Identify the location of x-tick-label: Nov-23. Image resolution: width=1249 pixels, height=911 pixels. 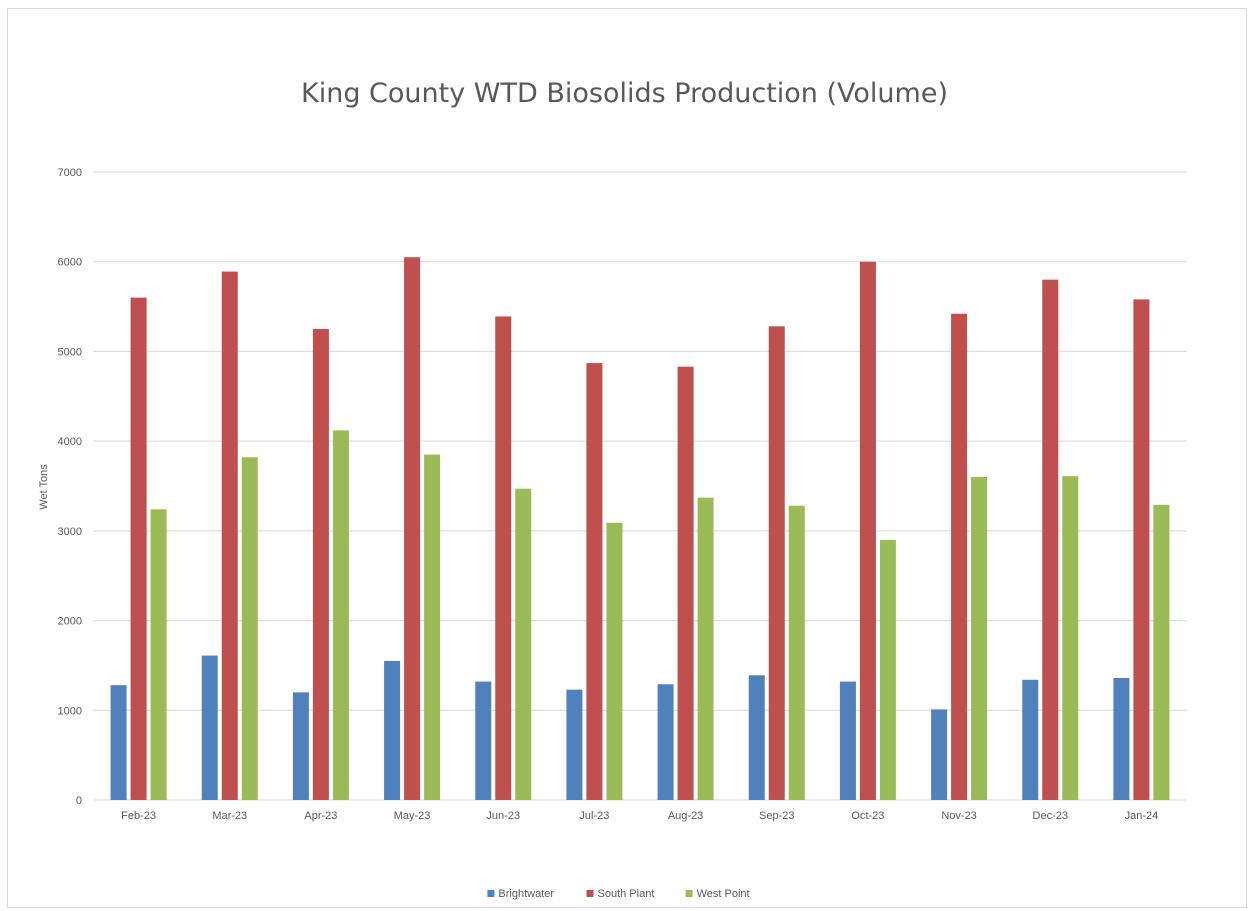
(958, 816).